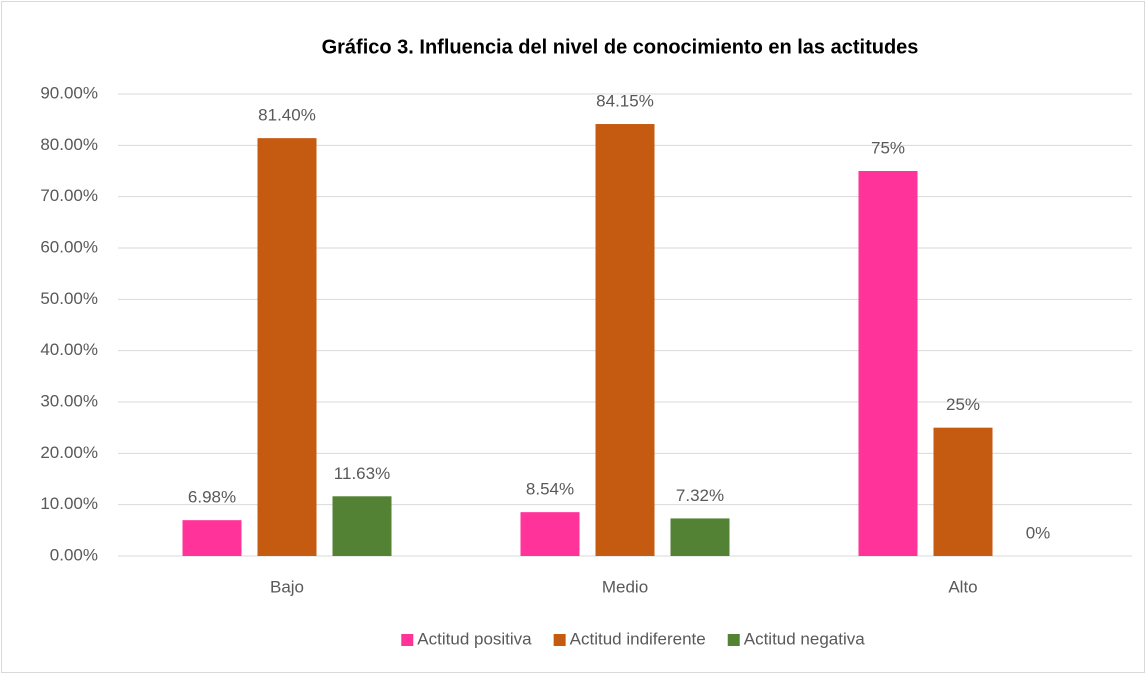 The width and height of the screenshot is (1147, 675). What do you see at coordinates (962, 586) in the screenshot?
I see `x-tick-label: Alto` at bounding box center [962, 586].